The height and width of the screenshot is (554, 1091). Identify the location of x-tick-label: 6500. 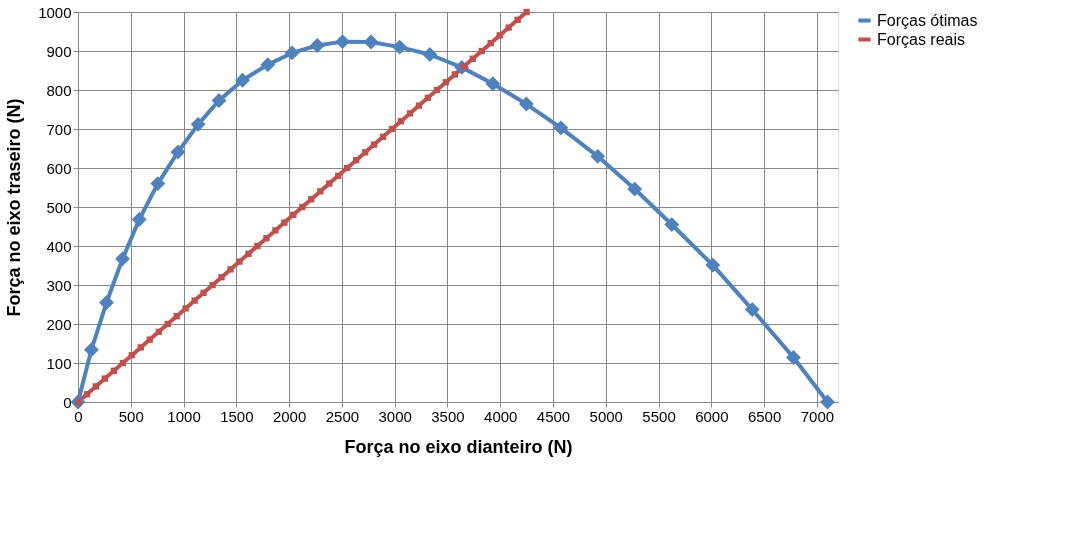
(764, 416).